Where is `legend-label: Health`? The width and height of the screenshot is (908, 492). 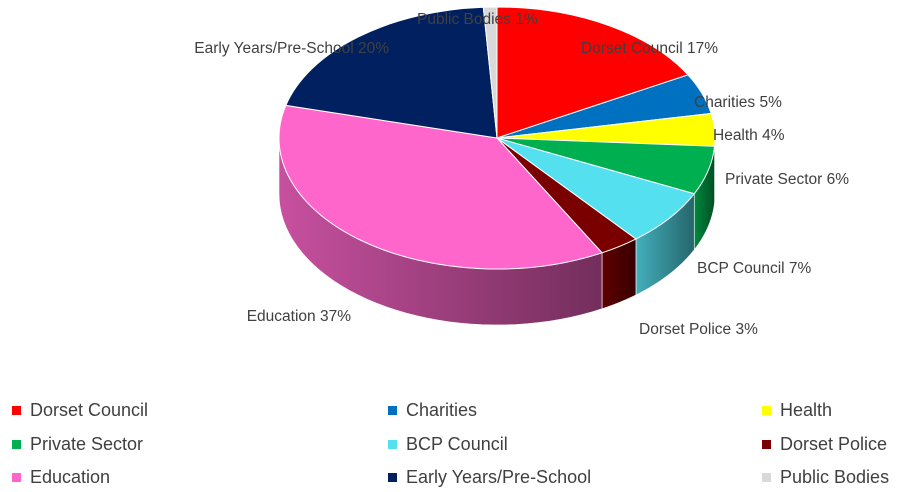 legend-label: Health is located at coordinates (806, 410).